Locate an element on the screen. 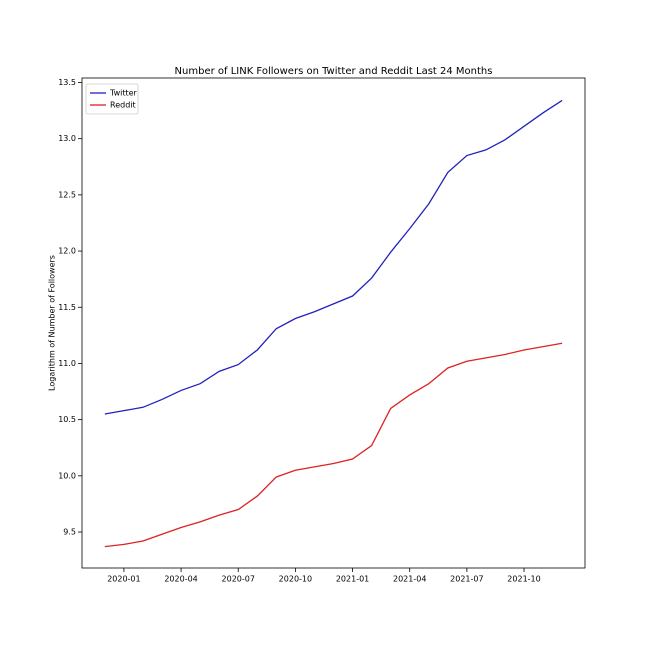 This screenshot has width=651, height=651. x-tick-label: 2021-10 is located at coordinates (523, 579).